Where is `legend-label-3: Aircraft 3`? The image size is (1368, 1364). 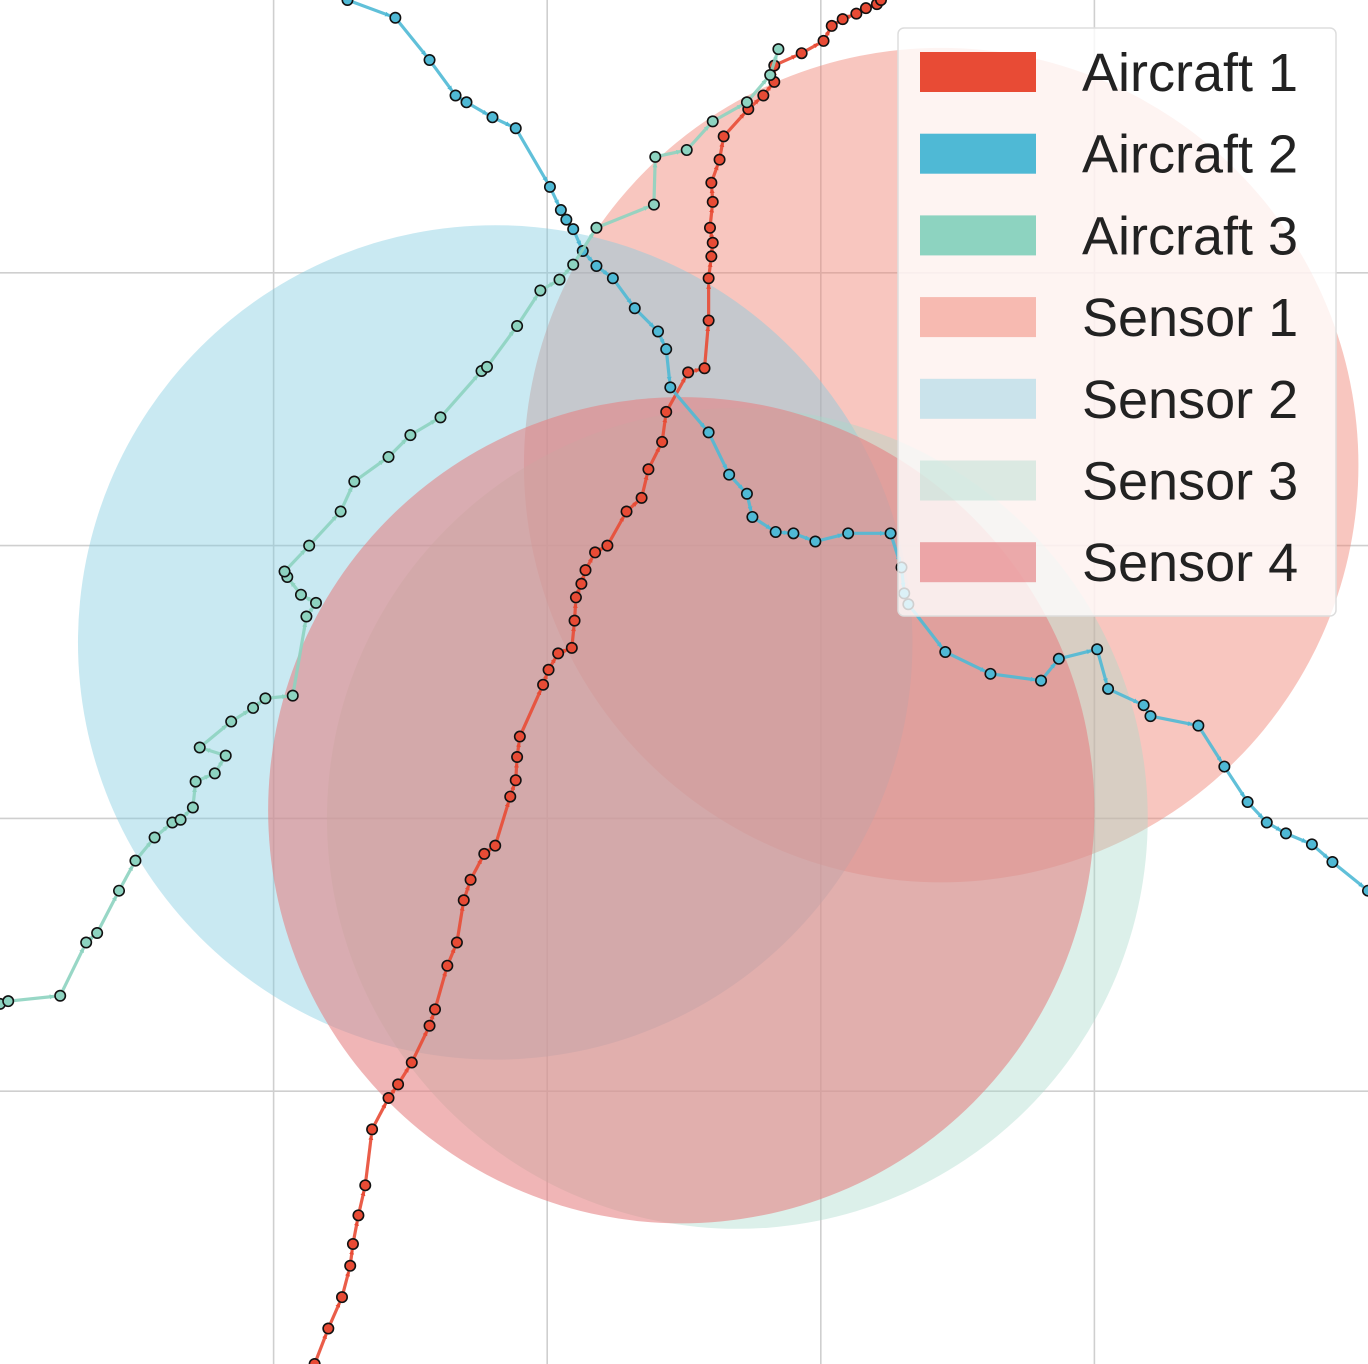 legend-label-3: Aircraft 3 is located at coordinates (1190, 236).